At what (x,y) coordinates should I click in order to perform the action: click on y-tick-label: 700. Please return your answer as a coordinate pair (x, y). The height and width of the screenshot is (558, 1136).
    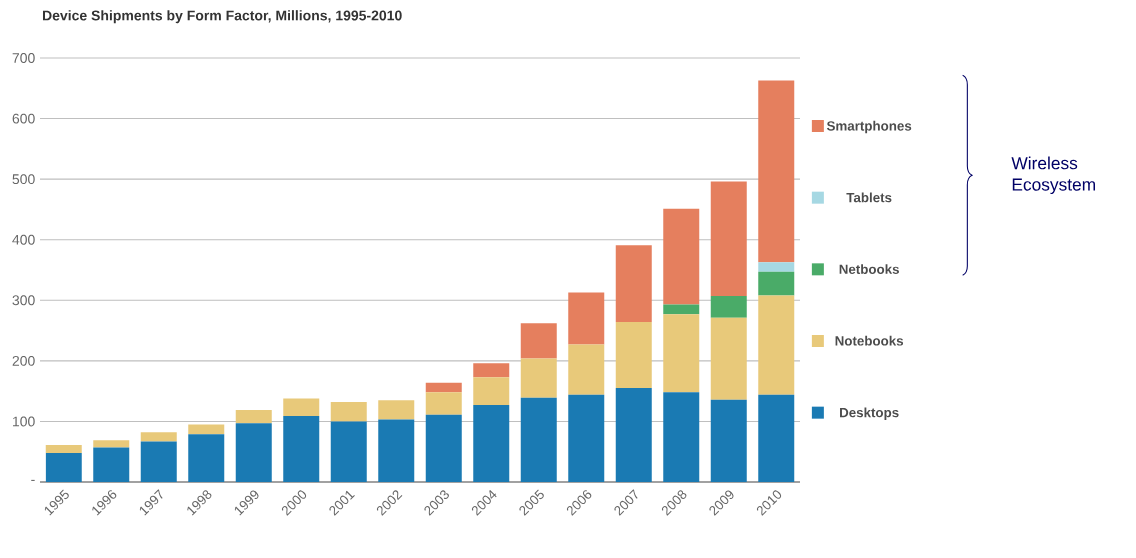
    Looking at the image, I should click on (23, 58).